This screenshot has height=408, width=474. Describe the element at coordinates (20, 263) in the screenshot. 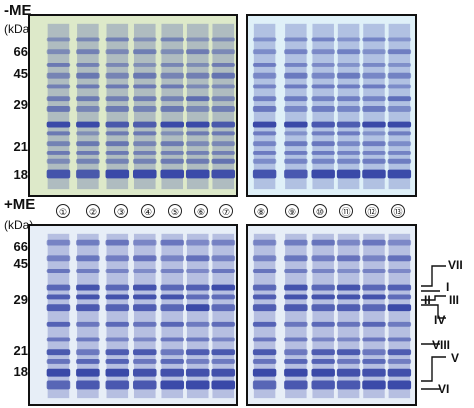

I see `mw-marker-45-bottom: 45` at that location.